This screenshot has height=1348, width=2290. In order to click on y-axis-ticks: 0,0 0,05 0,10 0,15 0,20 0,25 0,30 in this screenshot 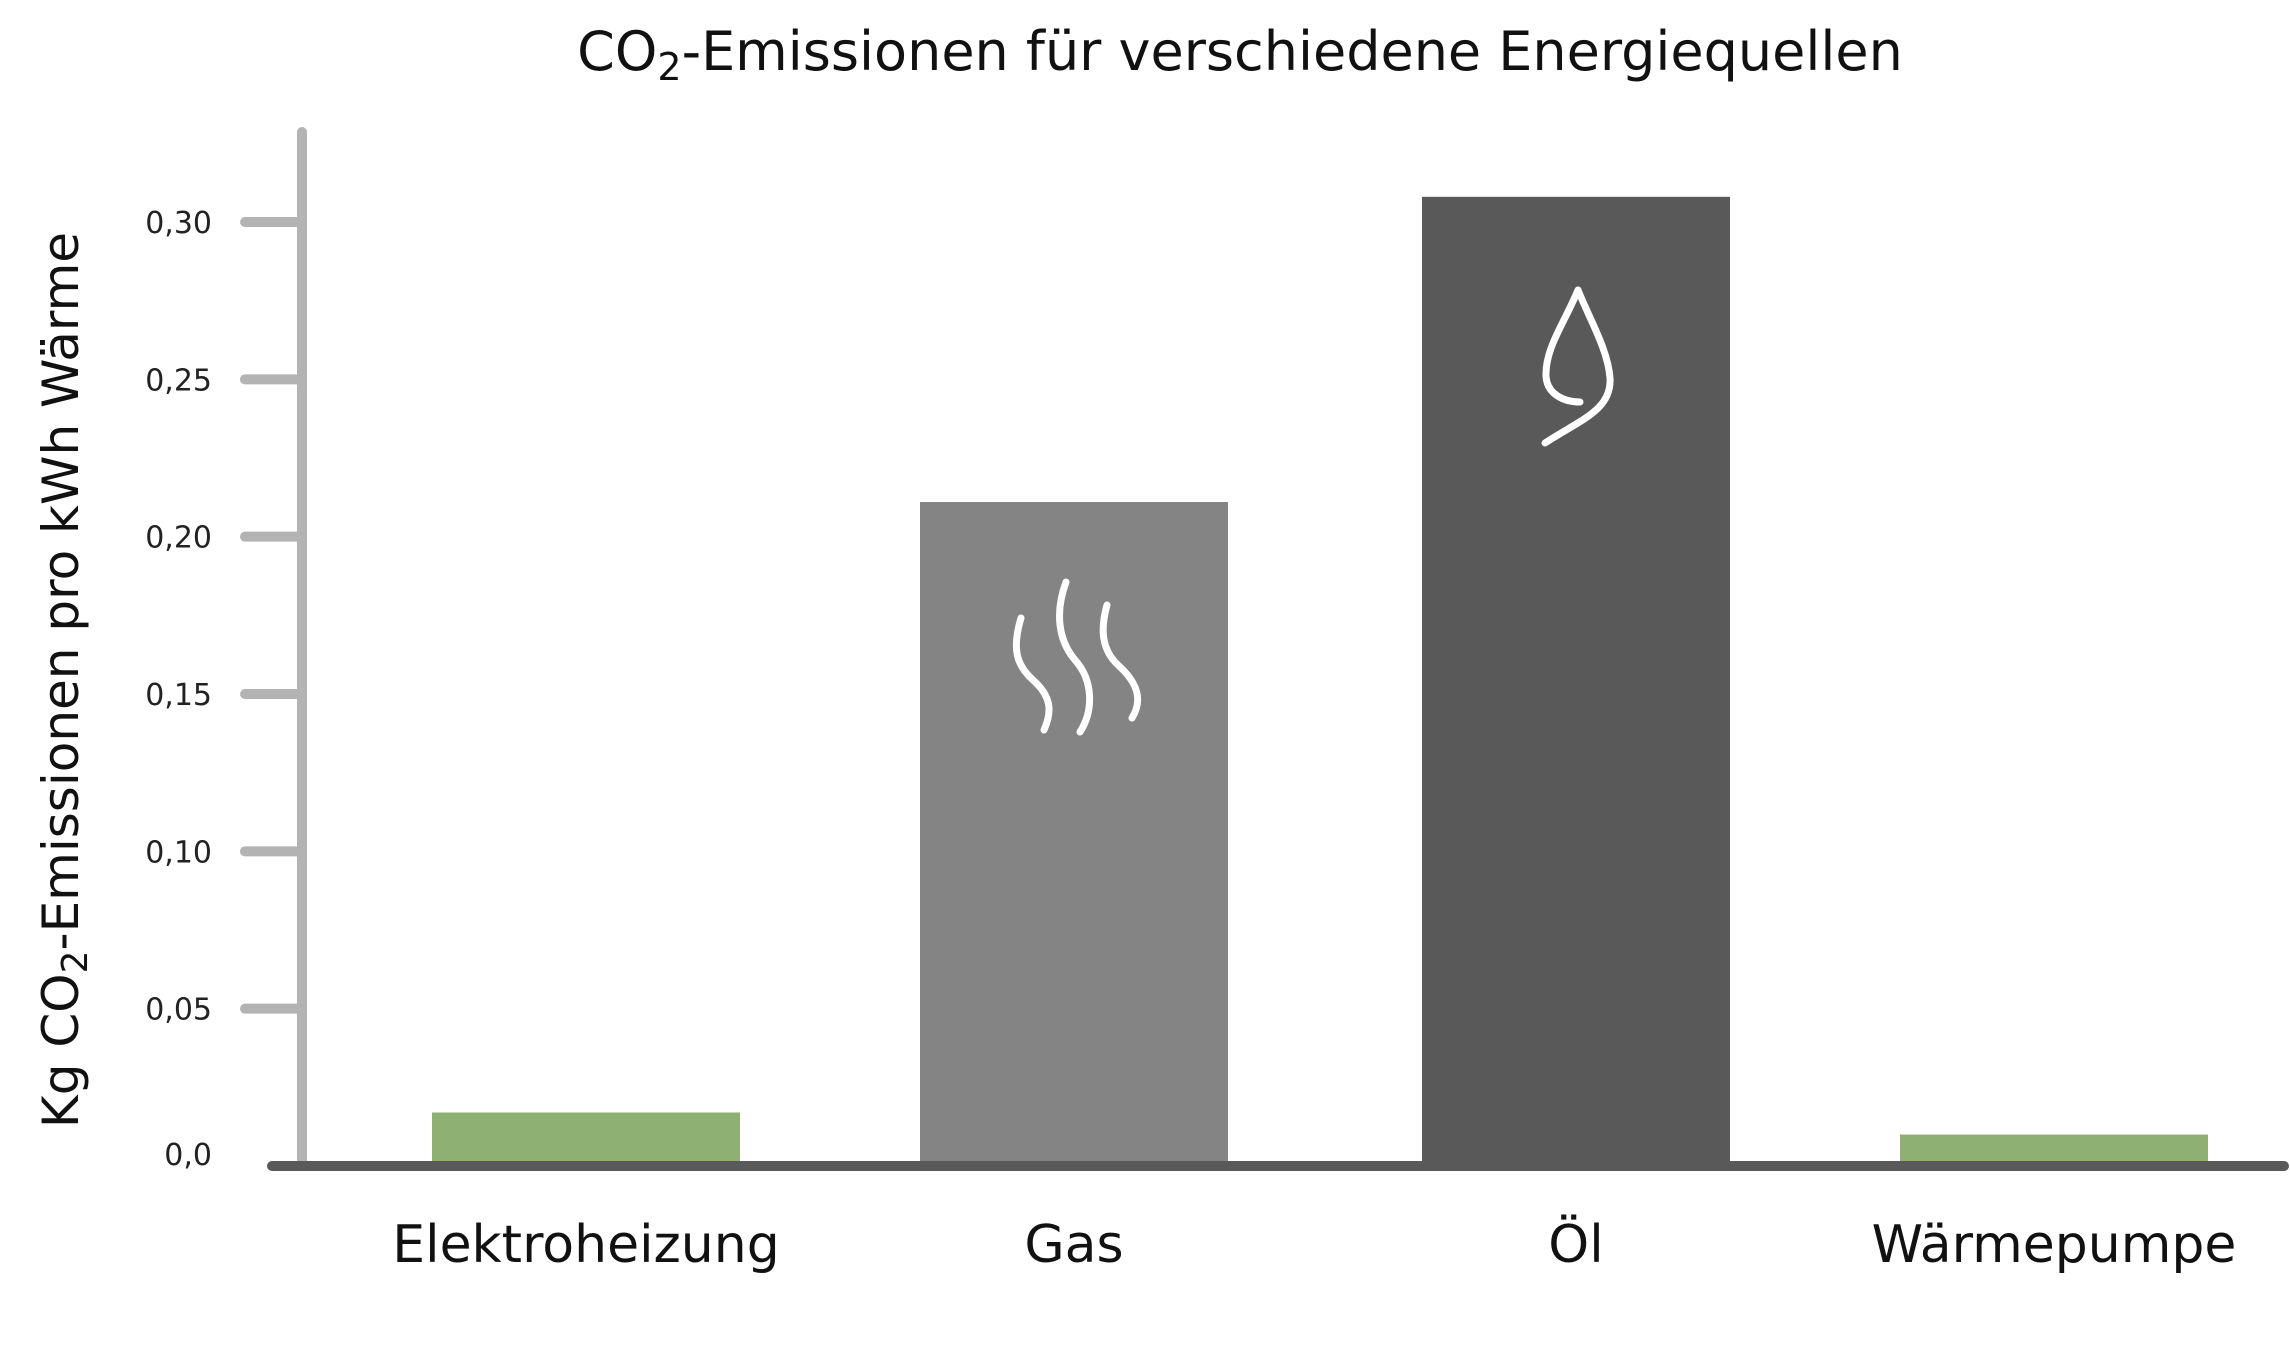, I will do `click(226, 689)`.